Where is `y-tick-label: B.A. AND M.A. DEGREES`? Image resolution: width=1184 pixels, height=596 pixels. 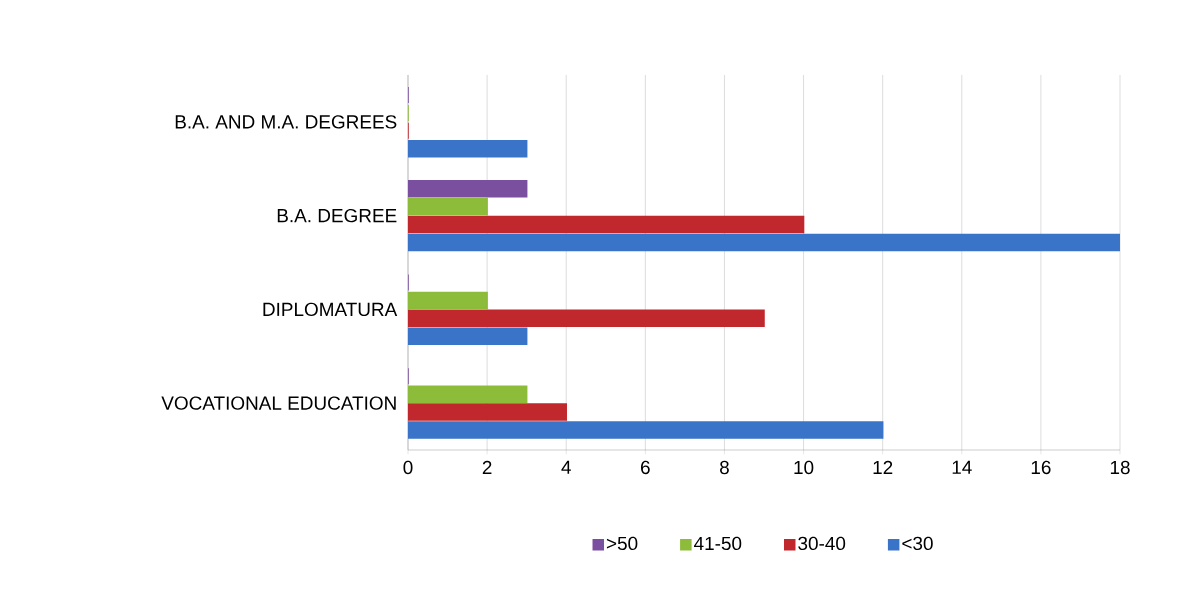
y-tick-label: B.A. AND M.A. DEGREES is located at coordinates (286, 122).